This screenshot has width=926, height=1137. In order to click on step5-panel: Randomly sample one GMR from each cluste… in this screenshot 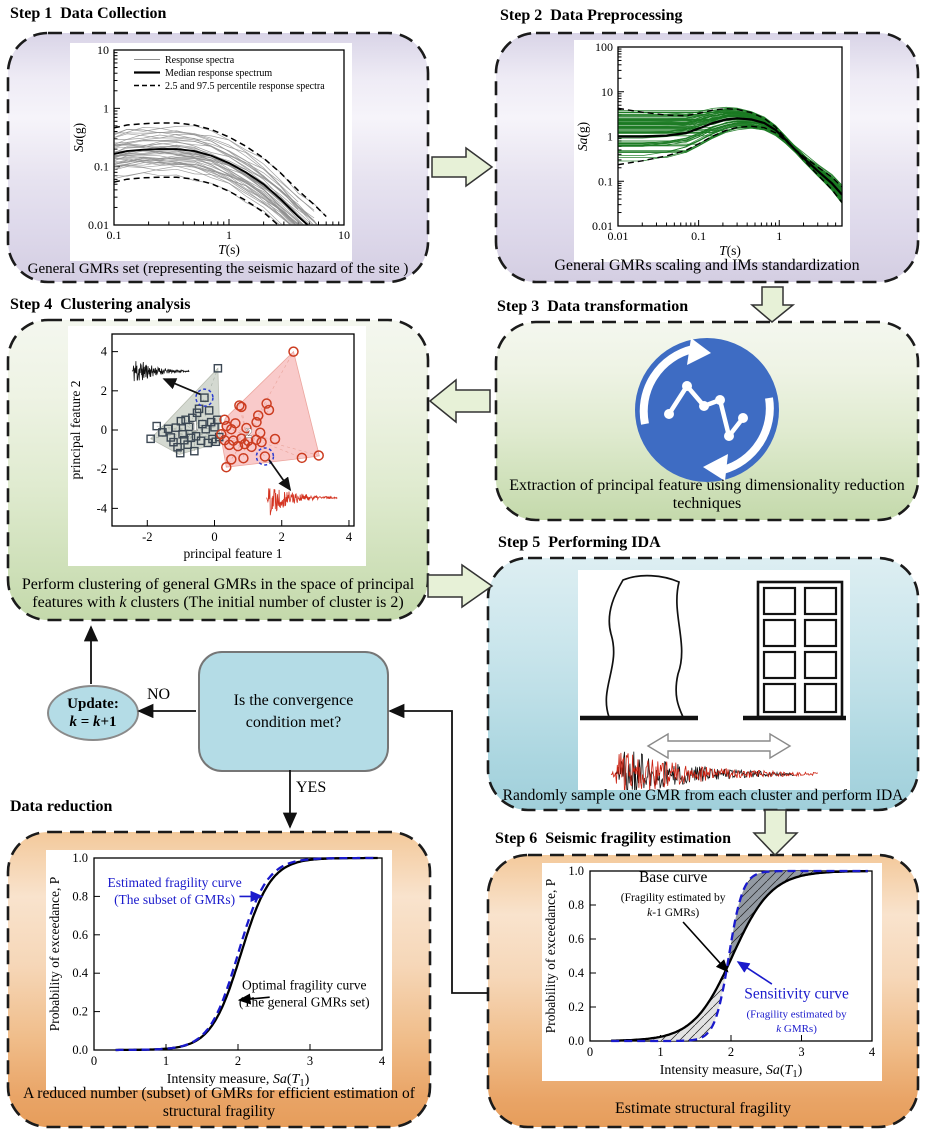, I will do `click(703, 684)`.